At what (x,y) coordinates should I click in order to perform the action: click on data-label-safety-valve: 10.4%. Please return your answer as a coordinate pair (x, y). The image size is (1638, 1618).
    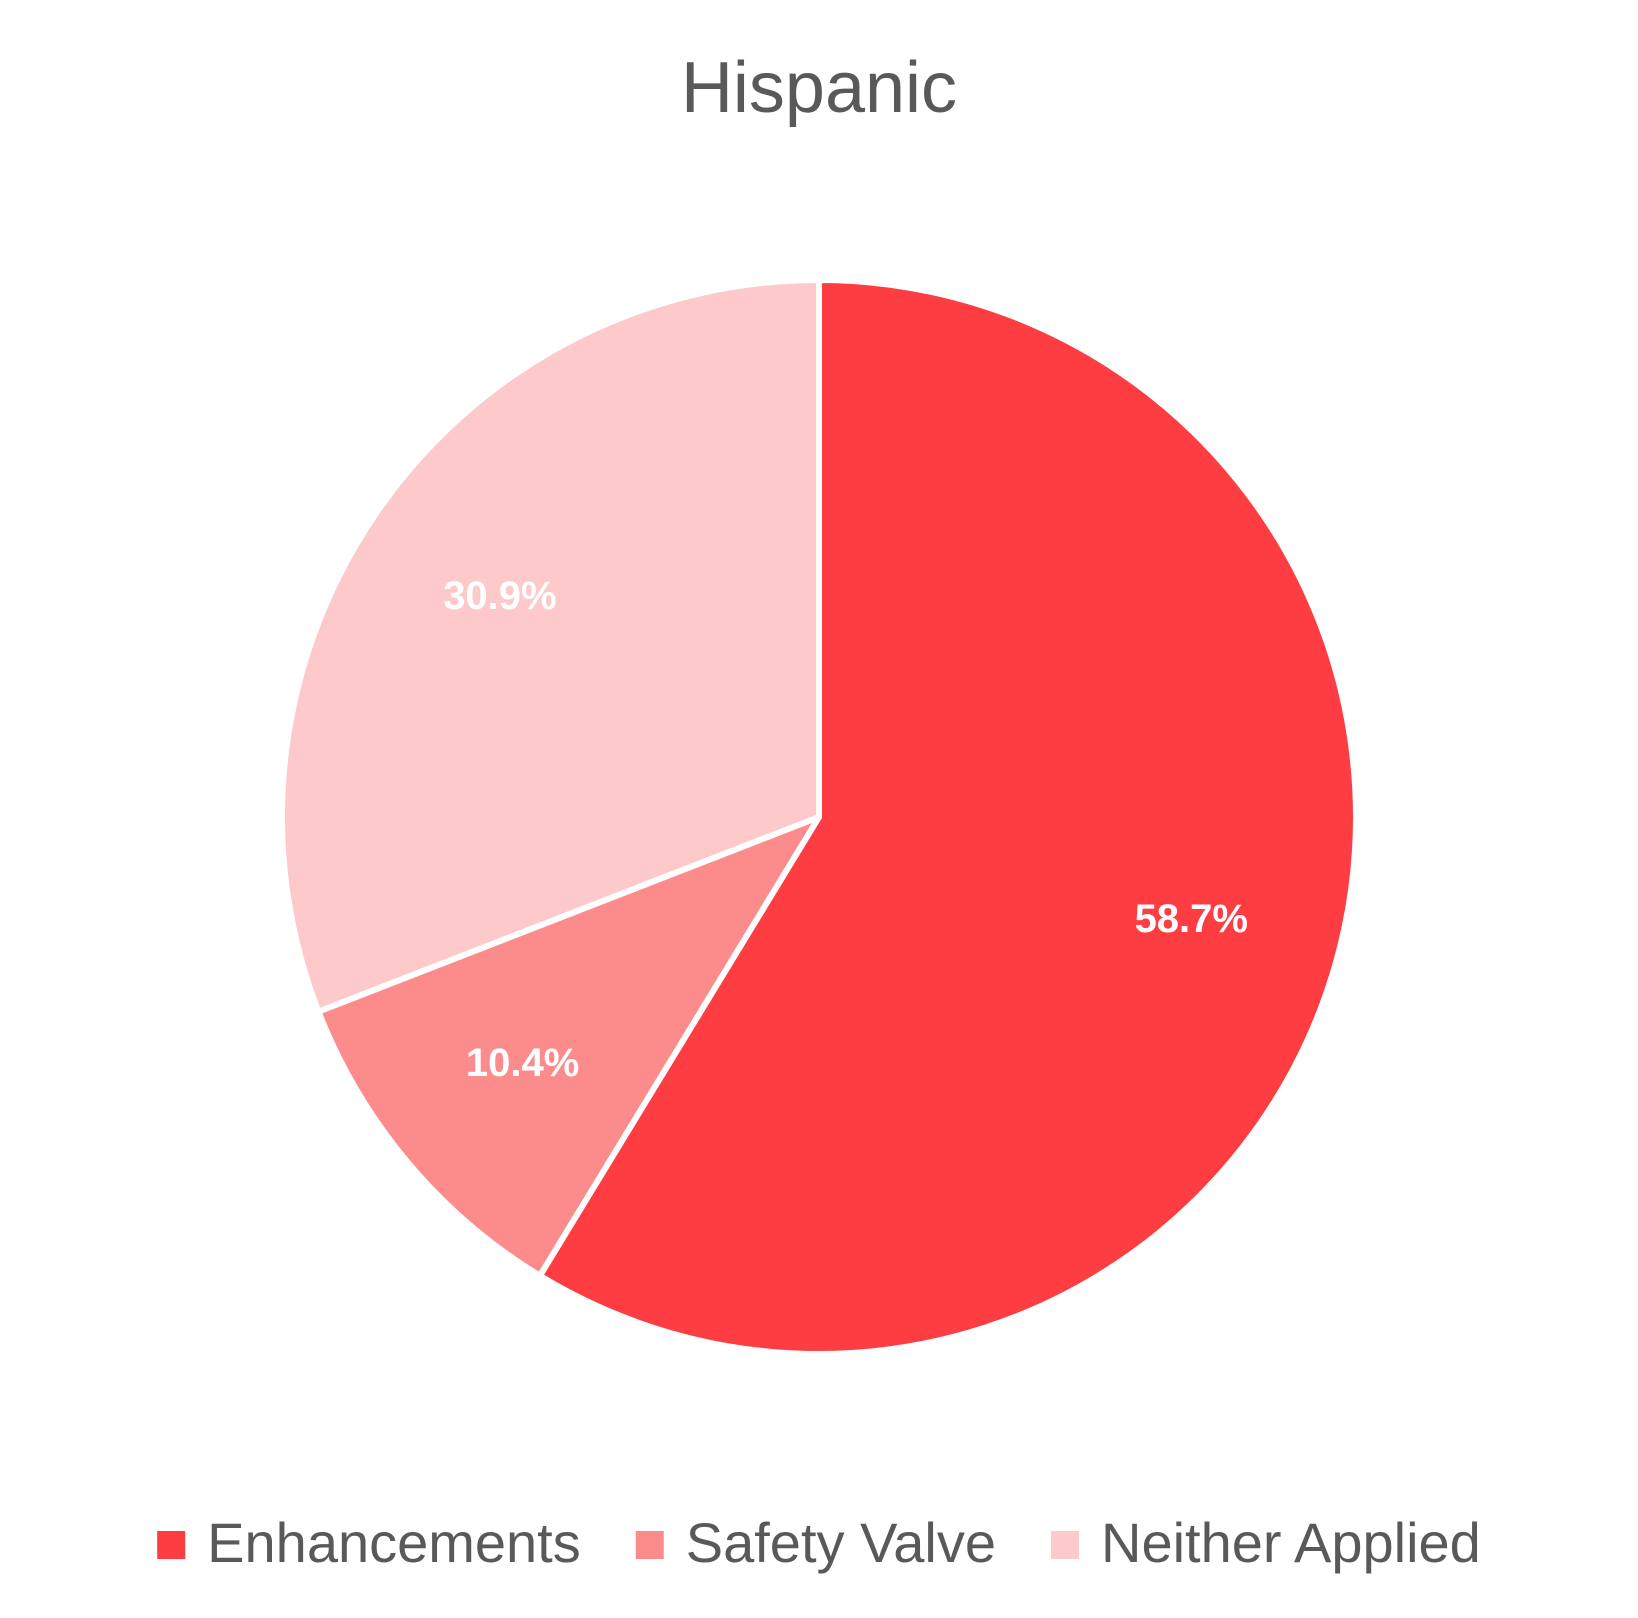
    Looking at the image, I should click on (522, 1063).